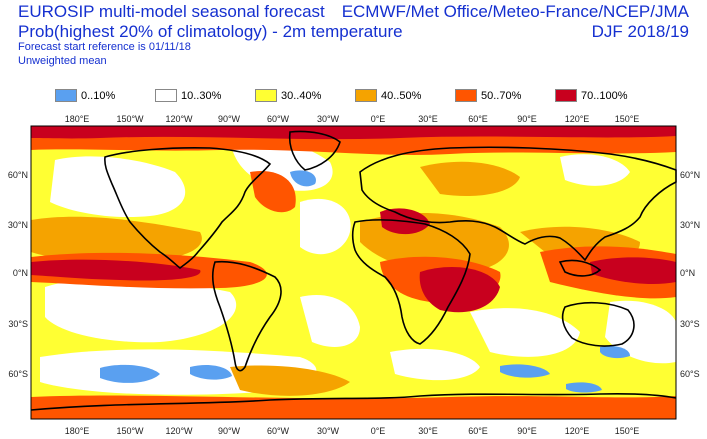 This screenshot has width=707, height=439. I want to click on lon-label-bottom: 60°W, so click(278, 431).